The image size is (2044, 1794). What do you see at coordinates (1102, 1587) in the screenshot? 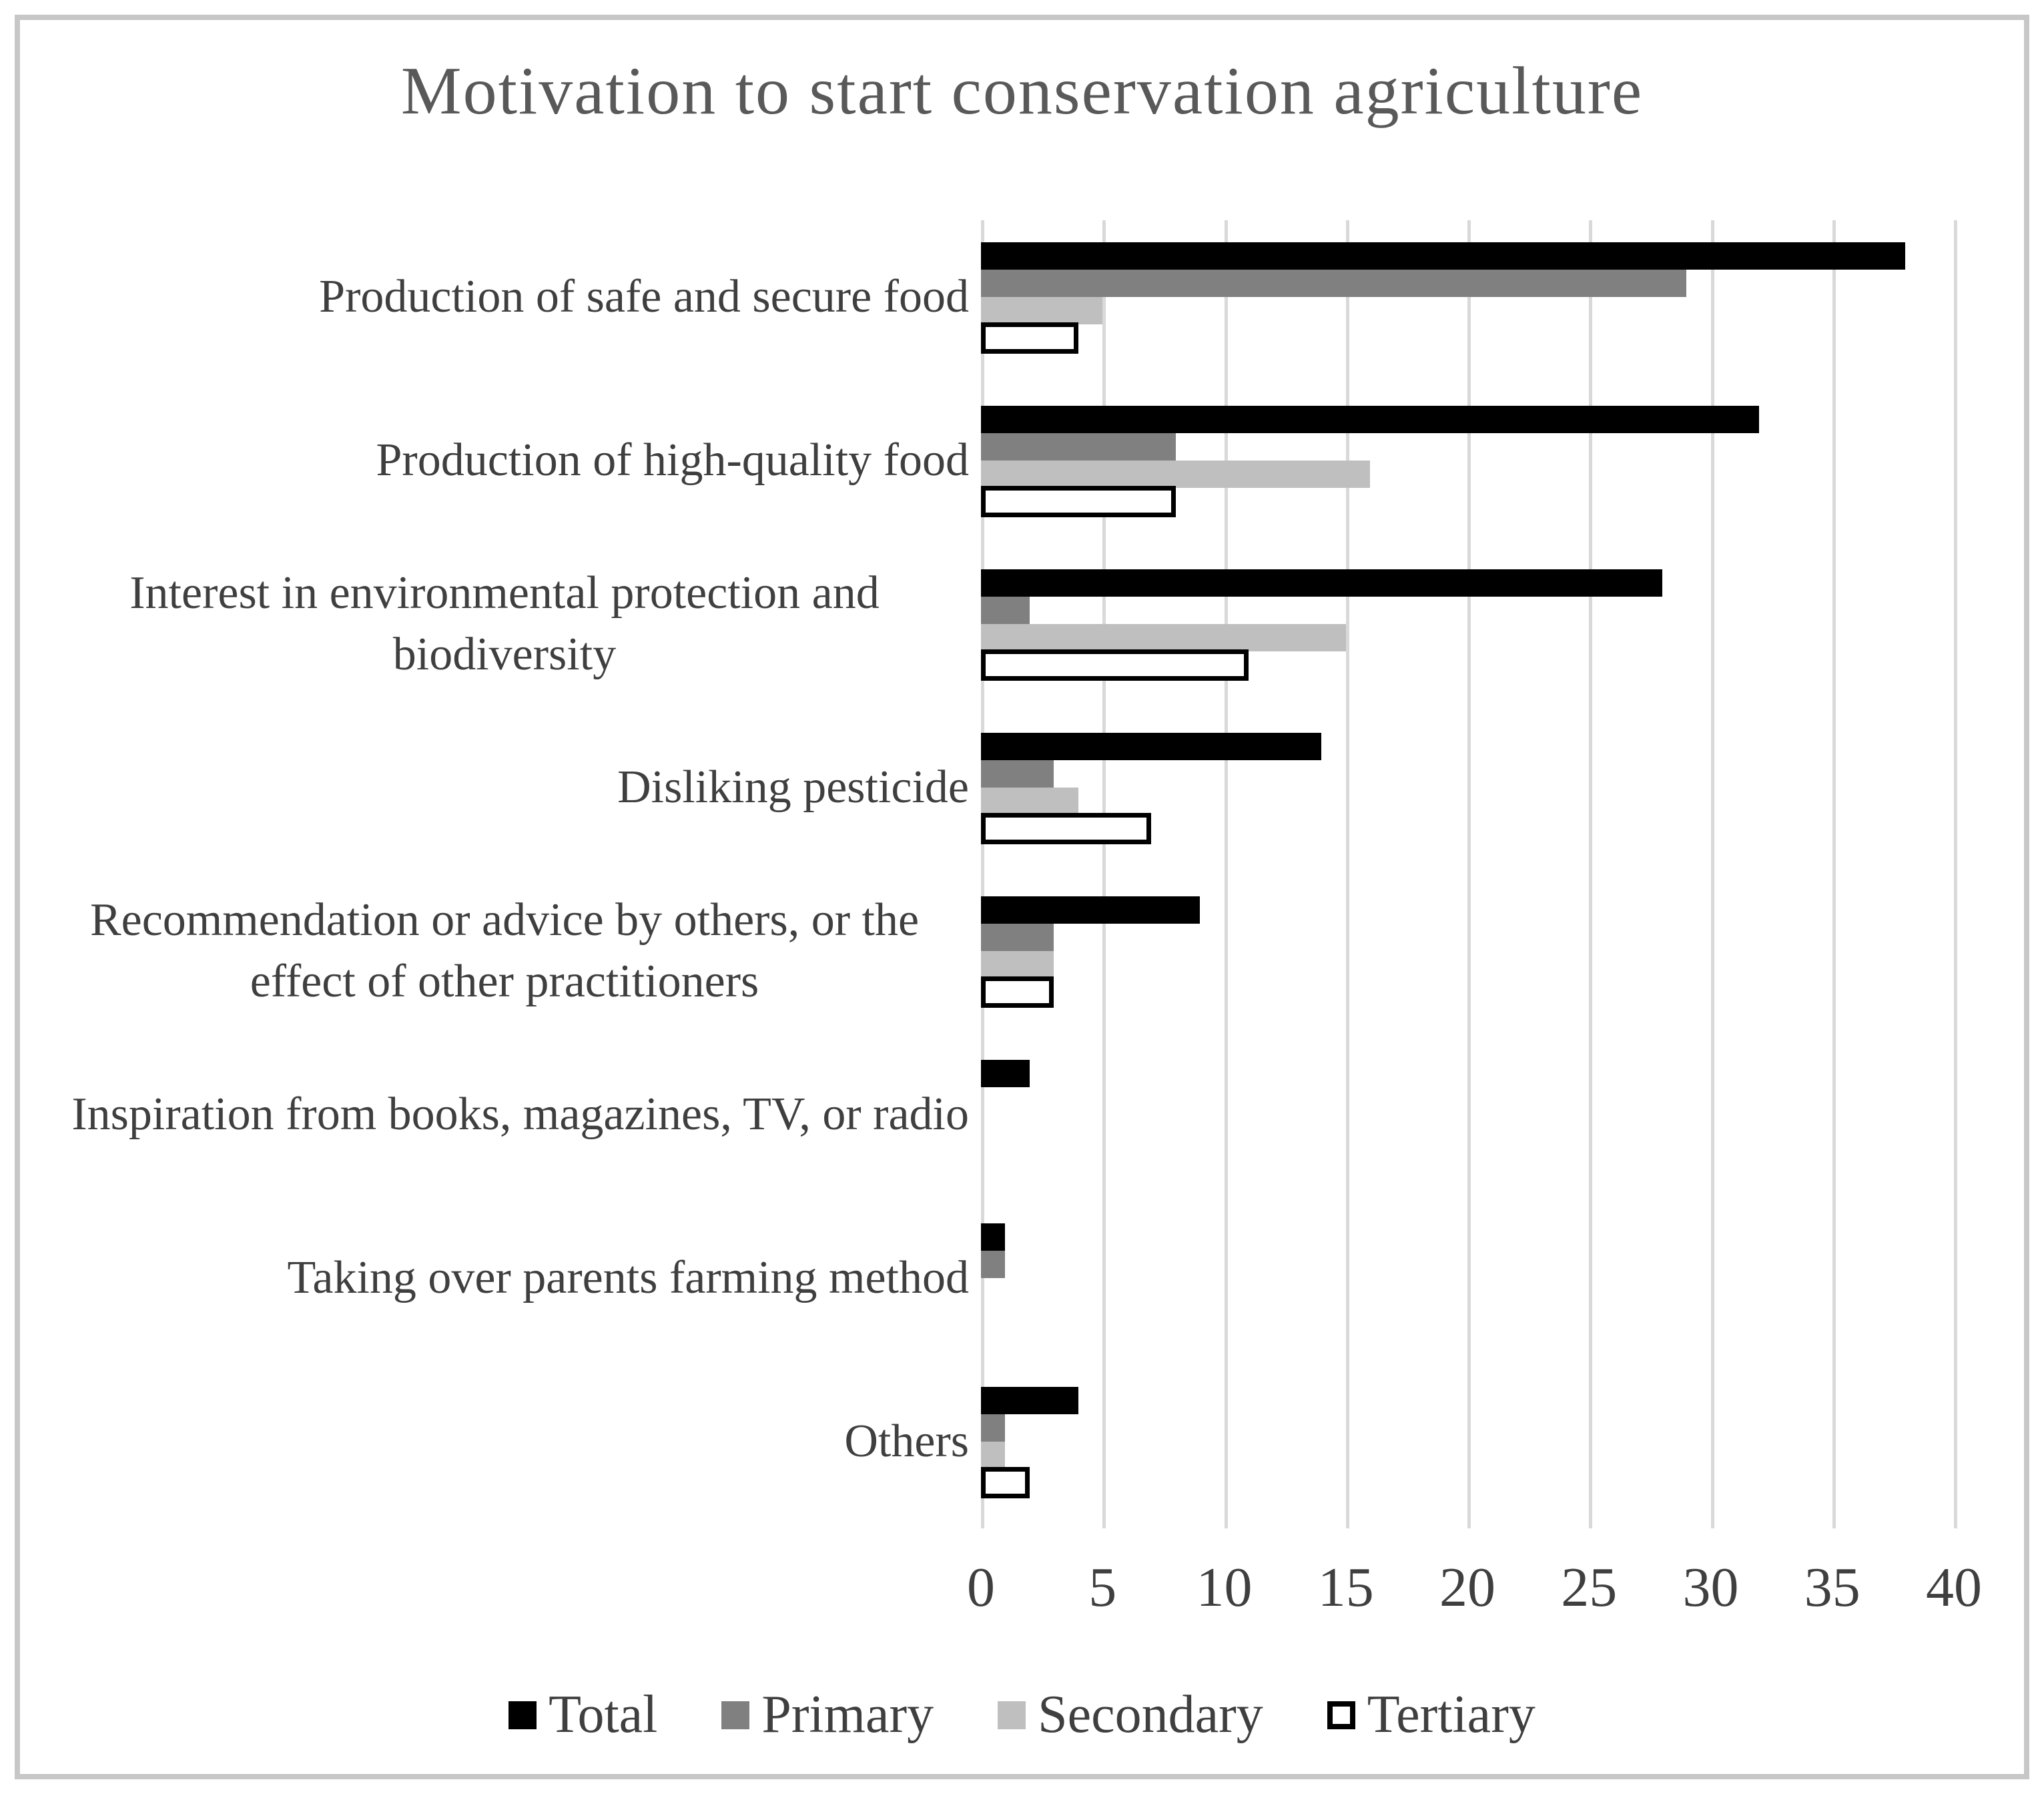
I see `x-tick-label: 5` at bounding box center [1102, 1587].